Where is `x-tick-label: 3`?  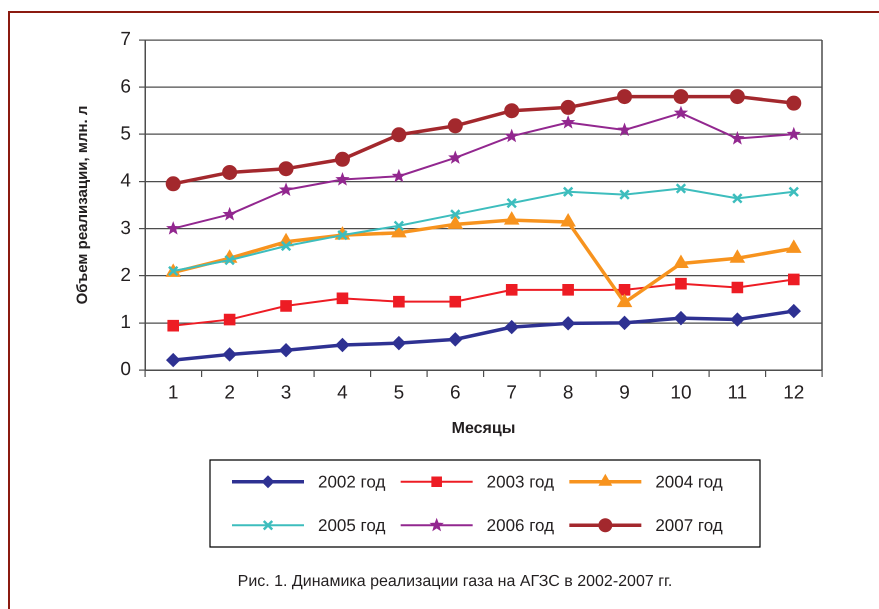 x-tick-label: 3 is located at coordinates (286, 393).